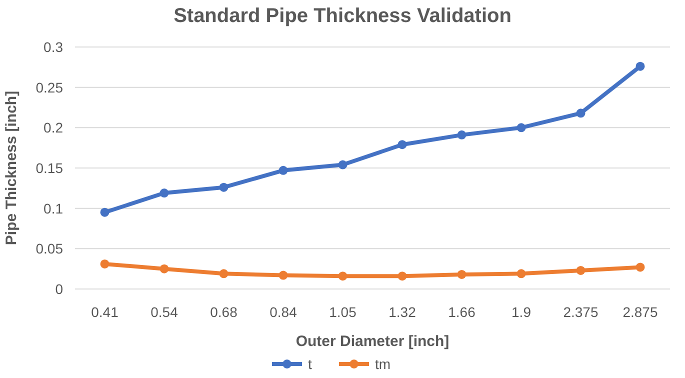 The height and width of the screenshot is (378, 685). Describe the element at coordinates (640, 312) in the screenshot. I see `x-tick-label: 2.875` at that location.